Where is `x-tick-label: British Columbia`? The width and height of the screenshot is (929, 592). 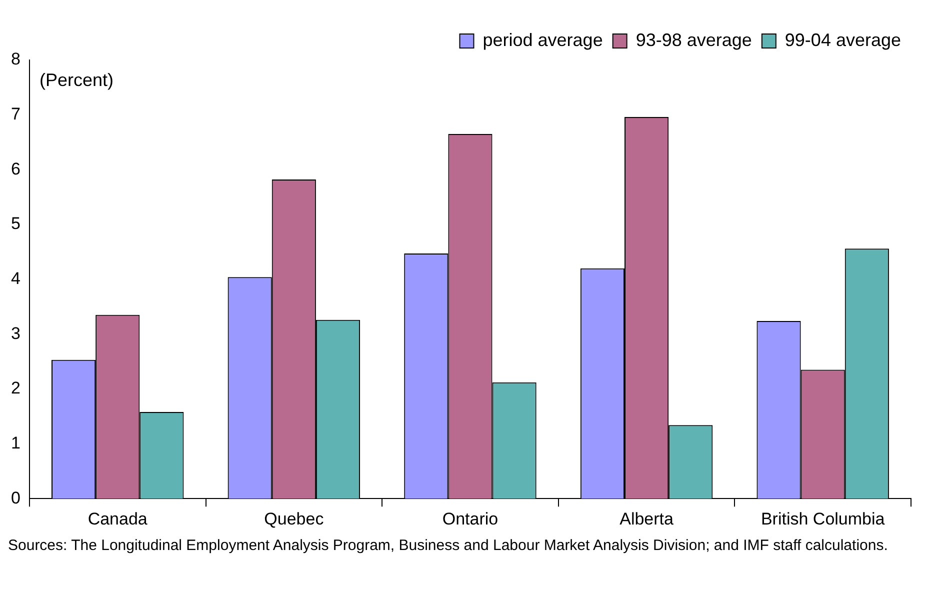 x-tick-label: British Columbia is located at coordinates (823, 518).